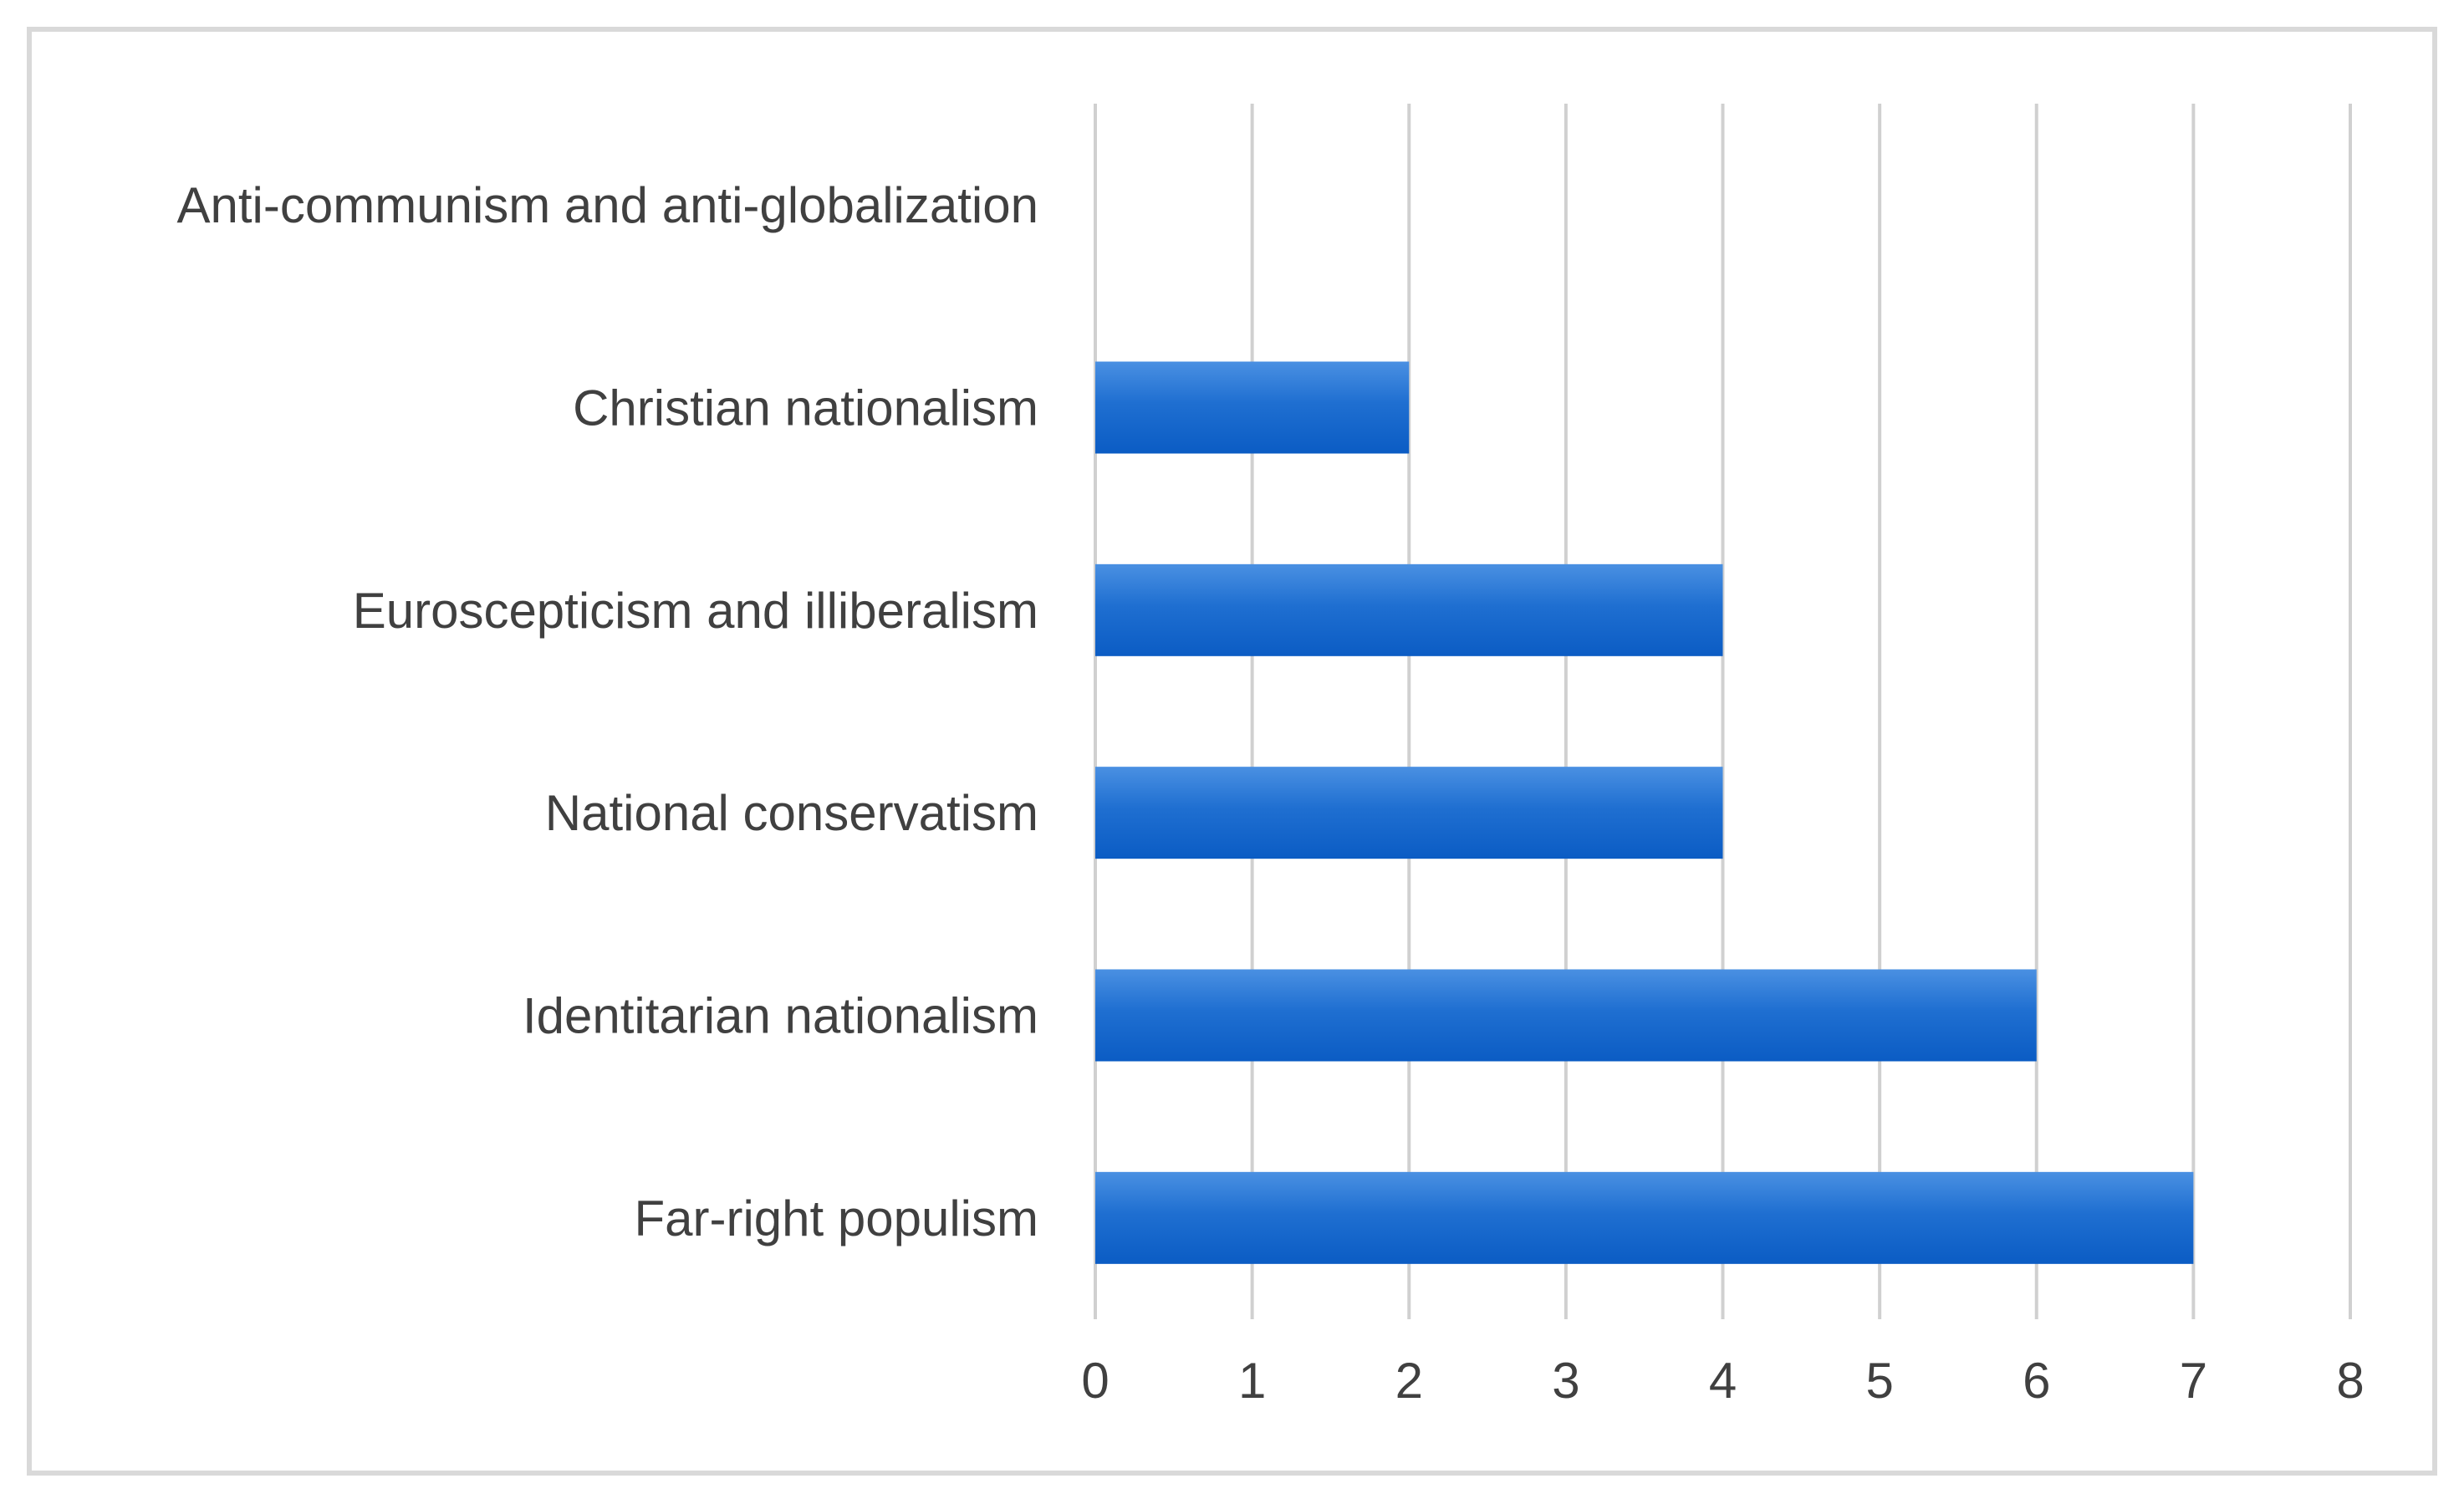 Image resolution: width=2464 pixels, height=1509 pixels. I want to click on x-tick-label: 1, so click(1252, 1381).